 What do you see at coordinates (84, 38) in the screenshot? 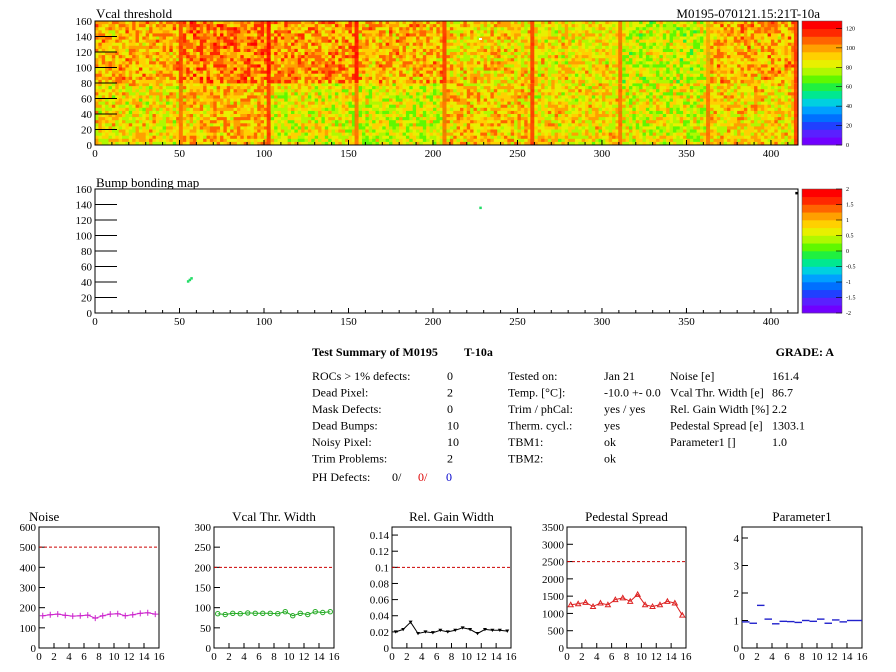
I see `y-tick-label: 140` at bounding box center [84, 38].